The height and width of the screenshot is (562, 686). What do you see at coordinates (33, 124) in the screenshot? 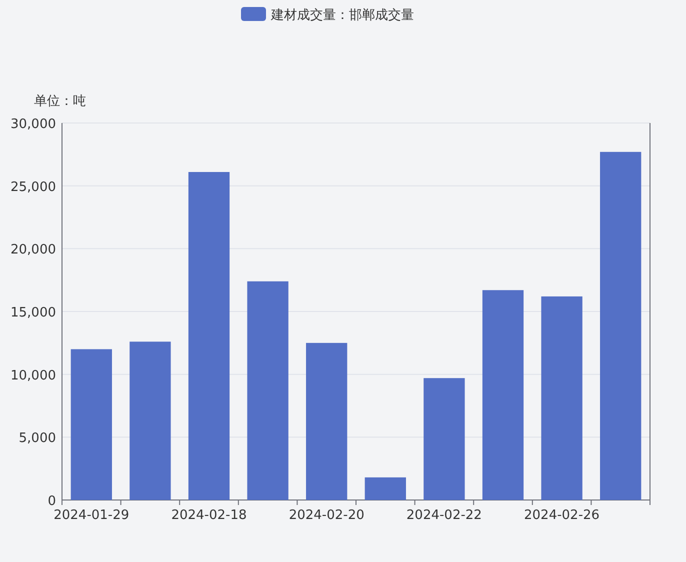
I see `y-tick-label: 30,000` at bounding box center [33, 124].